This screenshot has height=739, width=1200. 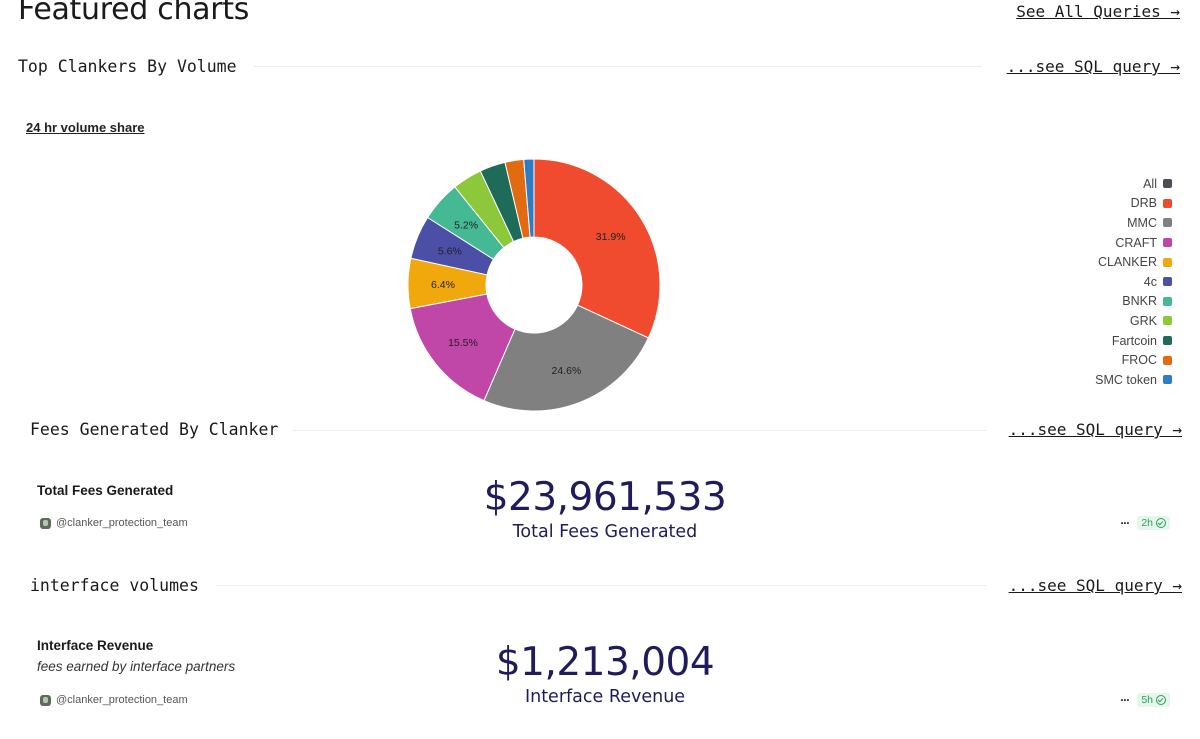 What do you see at coordinates (134, 13) in the screenshot?
I see `page-title: Featured charts` at bounding box center [134, 13].